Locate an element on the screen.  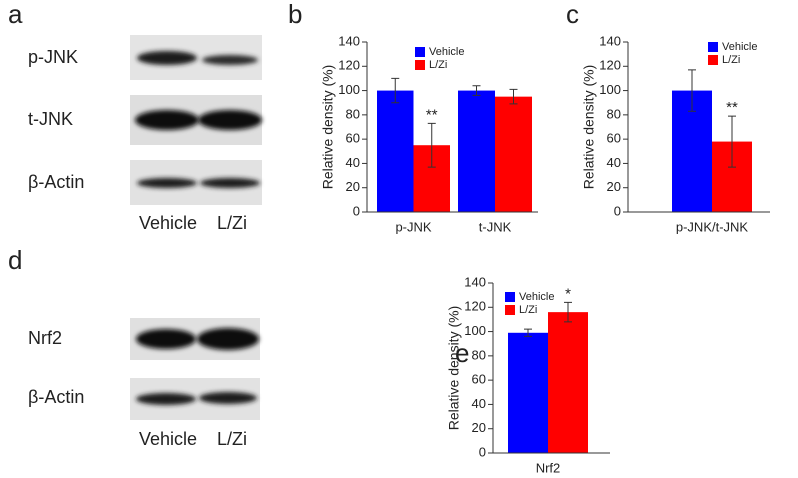
blot-row-label: p-JNK is located at coordinates (53, 57).